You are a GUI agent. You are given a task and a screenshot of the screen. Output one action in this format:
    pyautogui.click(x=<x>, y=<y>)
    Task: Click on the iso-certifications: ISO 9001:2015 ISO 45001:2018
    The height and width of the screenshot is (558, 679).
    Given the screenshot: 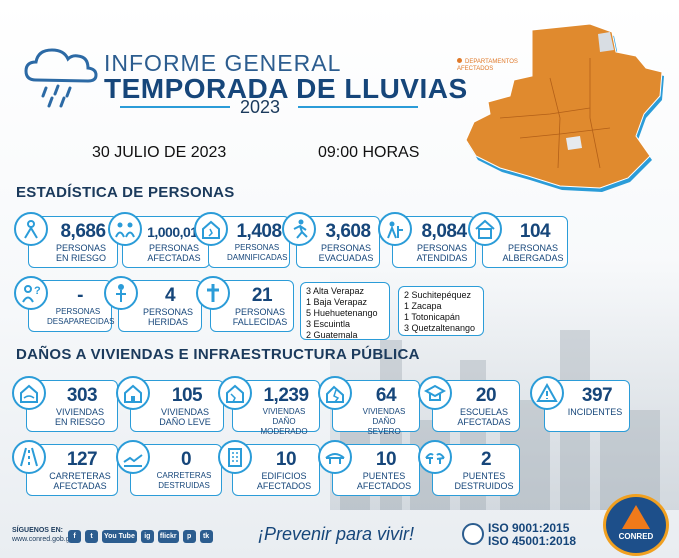 What is the action you would take?
    pyautogui.click(x=532, y=535)
    